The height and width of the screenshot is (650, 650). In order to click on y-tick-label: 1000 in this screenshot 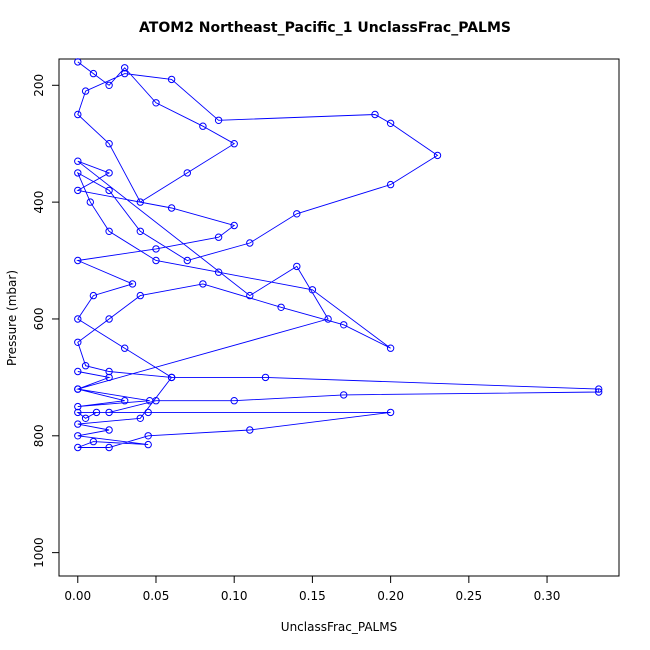, I will do `click(39, 552)`.